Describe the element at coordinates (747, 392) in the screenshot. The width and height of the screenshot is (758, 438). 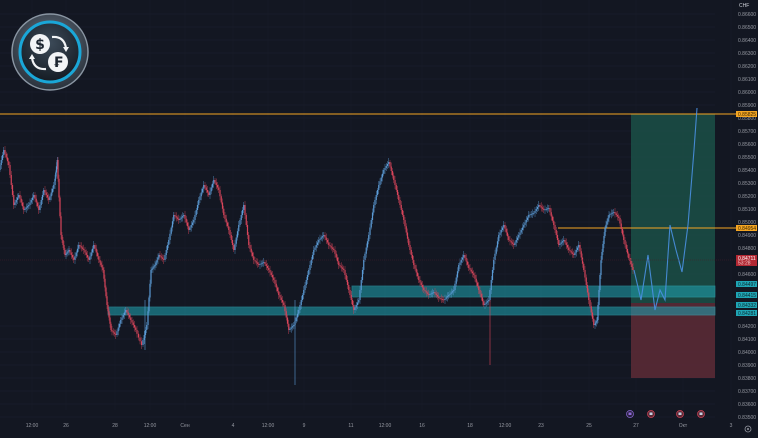
I see `price-tick-label: 0.83700` at that location.